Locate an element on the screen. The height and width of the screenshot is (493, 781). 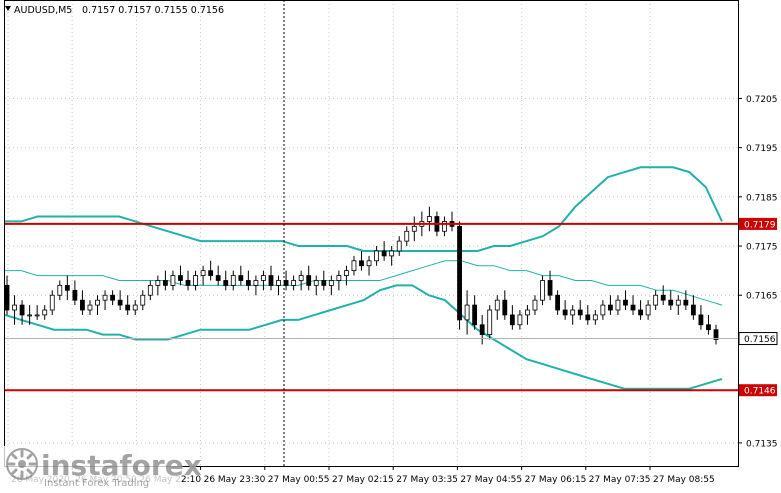
symbol-marker-icon is located at coordinates (8, 8).